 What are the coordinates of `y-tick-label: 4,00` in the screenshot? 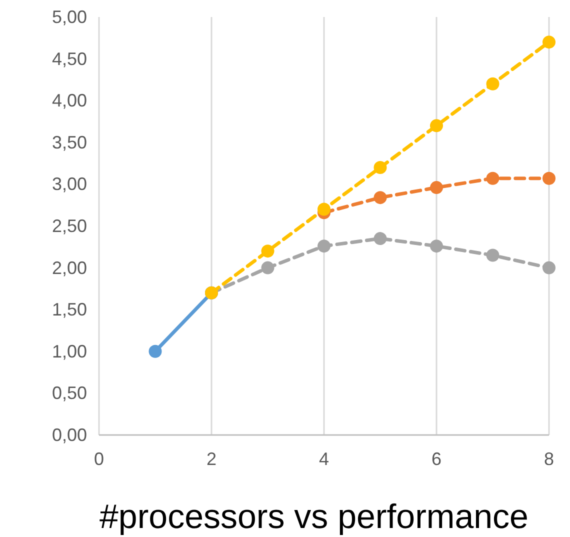 It's located at (69, 100).